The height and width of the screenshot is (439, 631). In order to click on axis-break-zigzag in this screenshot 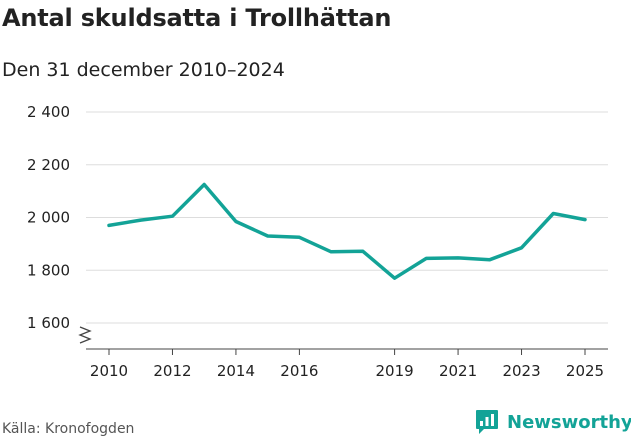, I will do `click(85, 335)`.